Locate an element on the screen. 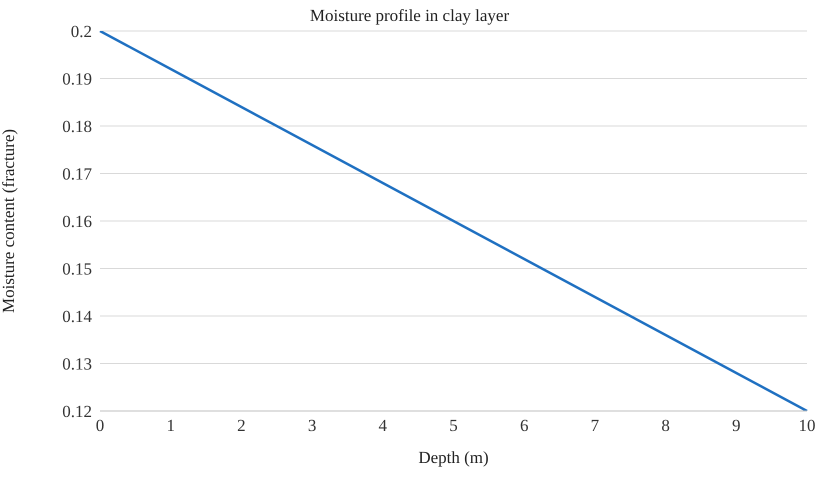 The height and width of the screenshot is (481, 819). x-tick-label: 9 is located at coordinates (736, 426).